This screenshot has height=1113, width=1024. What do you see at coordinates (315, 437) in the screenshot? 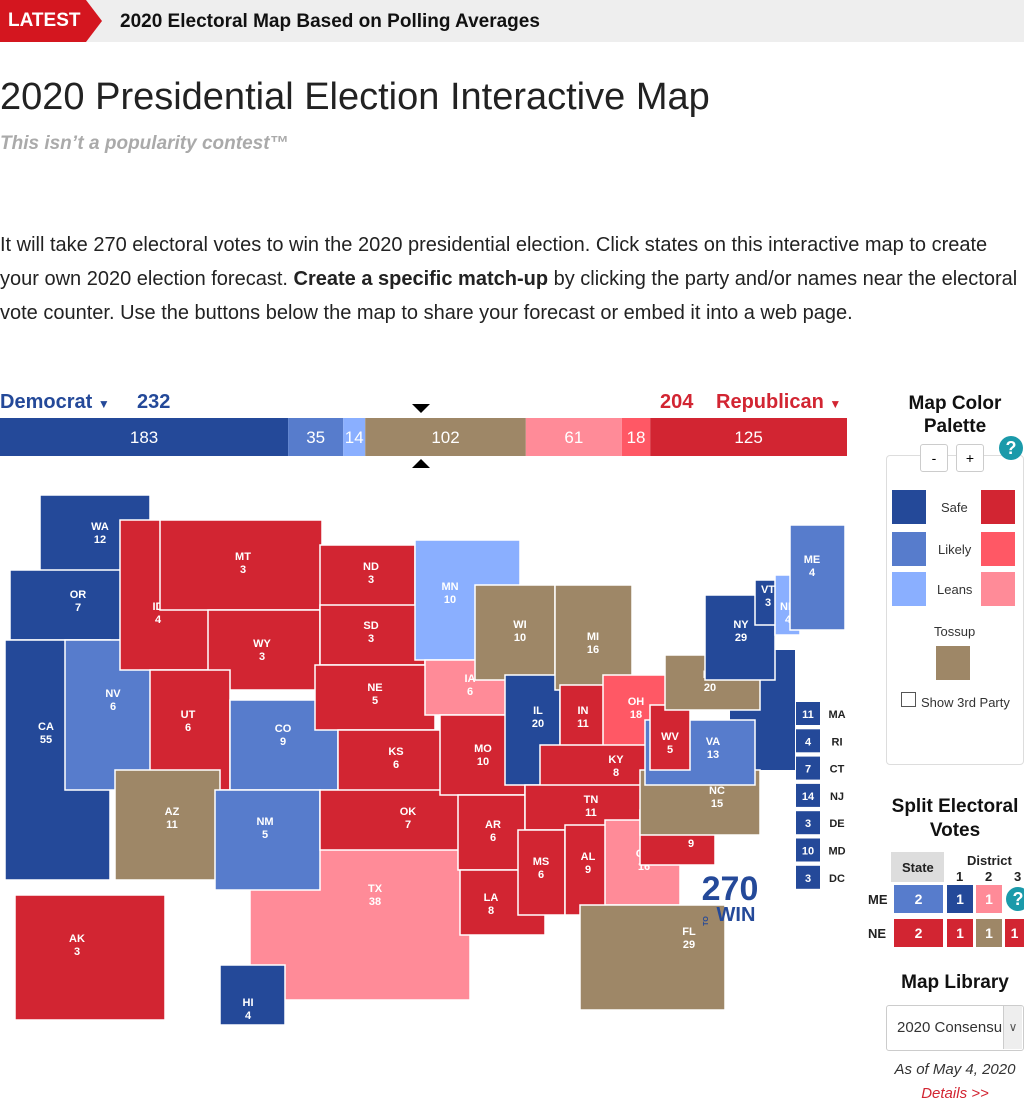
I see `bar-label: 35` at bounding box center [315, 437].